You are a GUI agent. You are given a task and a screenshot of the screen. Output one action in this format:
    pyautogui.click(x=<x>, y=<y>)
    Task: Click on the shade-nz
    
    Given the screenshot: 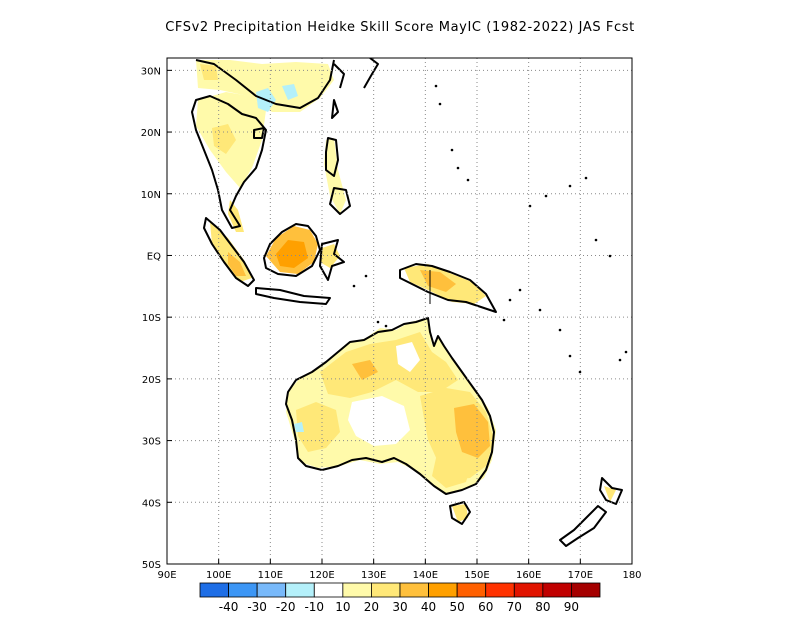 What is the action you would take?
    pyautogui.click(x=610, y=494)
    